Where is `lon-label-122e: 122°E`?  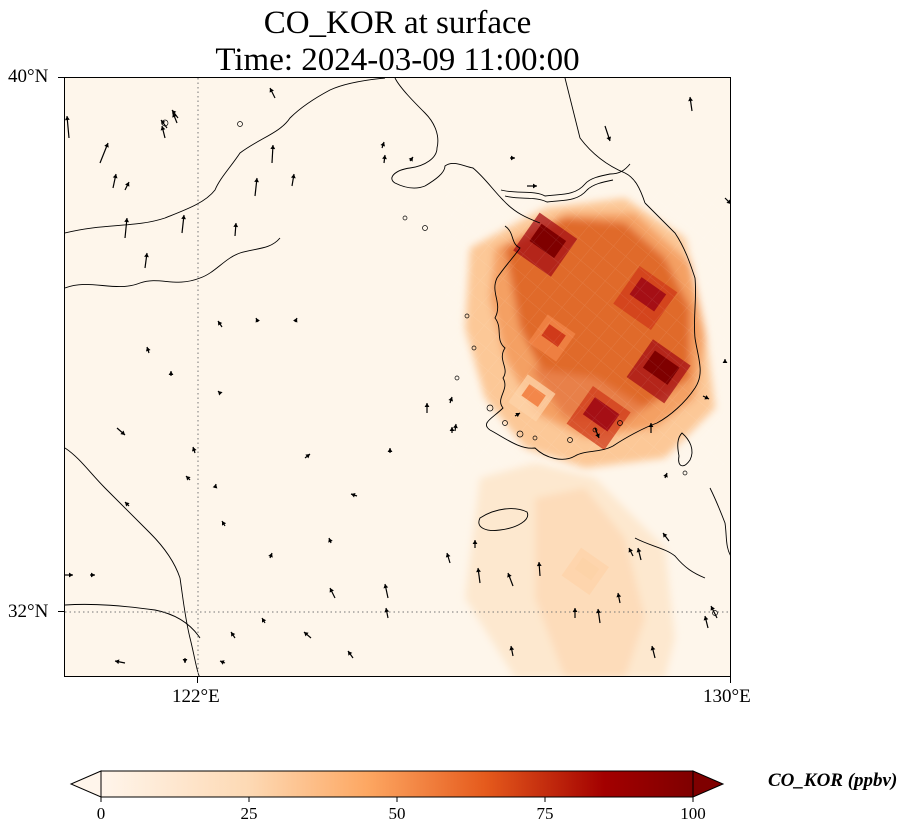 lon-label-122e: 122°E is located at coordinates (196, 696).